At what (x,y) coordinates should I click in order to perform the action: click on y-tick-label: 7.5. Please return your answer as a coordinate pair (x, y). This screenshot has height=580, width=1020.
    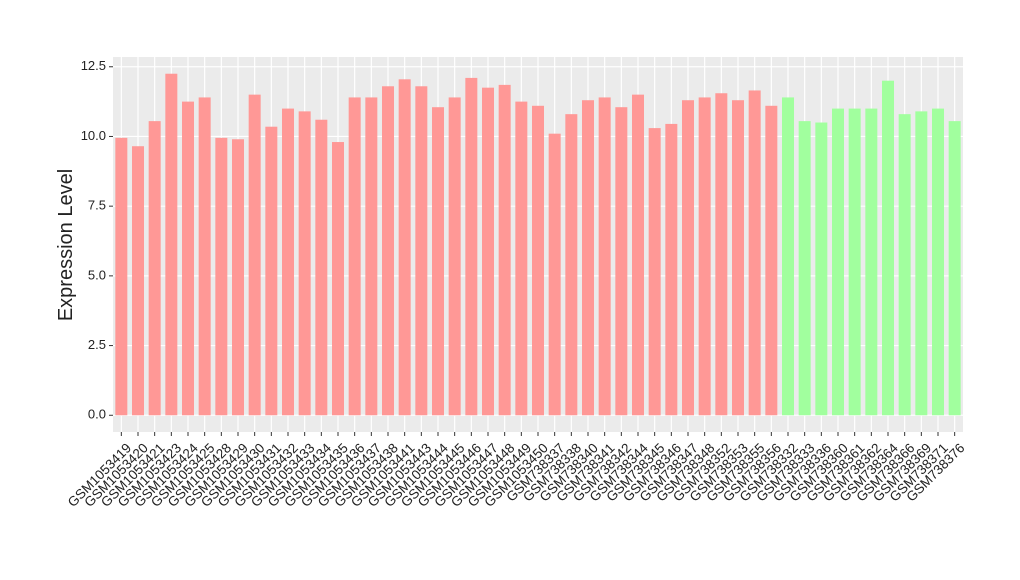
    Looking at the image, I should click on (97, 205).